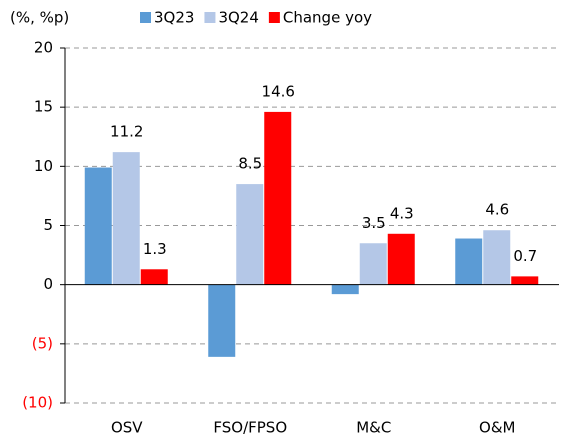  What do you see at coordinates (43, 166) in the screenshot?
I see `y-tick-label: 10` at bounding box center [43, 166].